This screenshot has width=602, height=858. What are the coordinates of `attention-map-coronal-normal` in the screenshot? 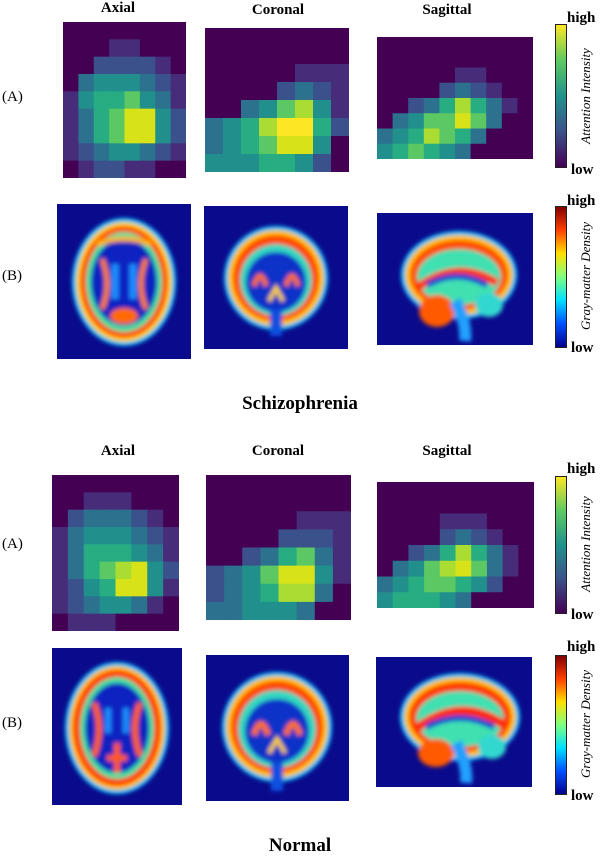 It's located at (278, 547).